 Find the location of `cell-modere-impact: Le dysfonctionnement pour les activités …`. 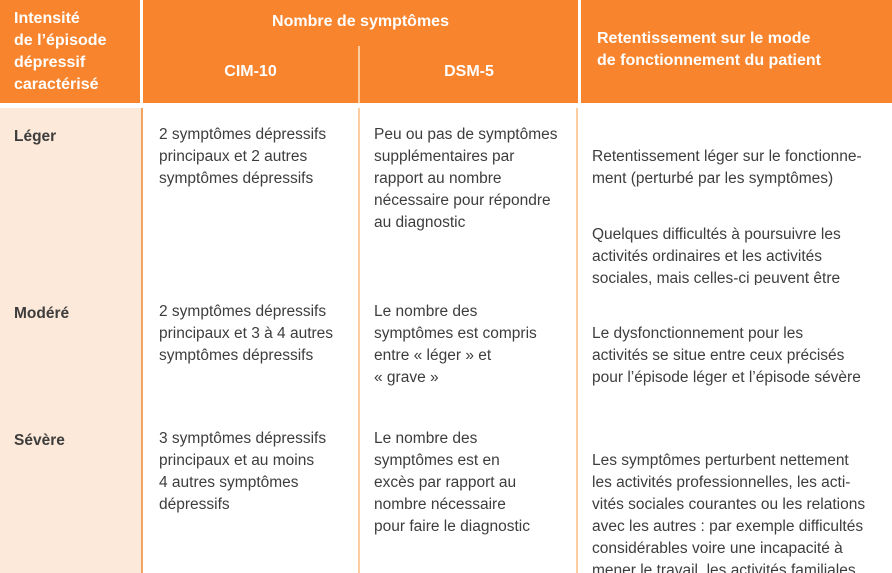

cell-modere-impact: Le dysfonctionnement pour les activités … is located at coordinates (735, 359).